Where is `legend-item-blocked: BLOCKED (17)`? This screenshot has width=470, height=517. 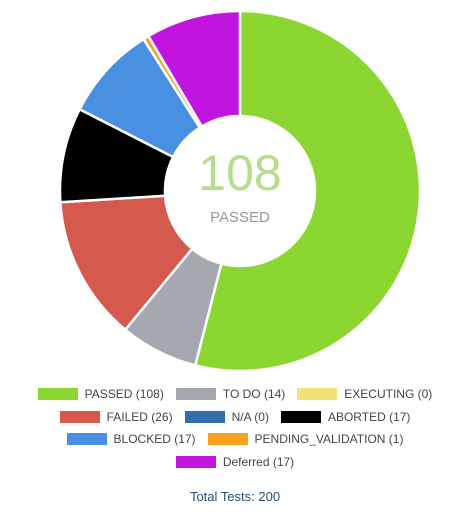 legend-item-blocked: BLOCKED (17) is located at coordinates (131, 439).